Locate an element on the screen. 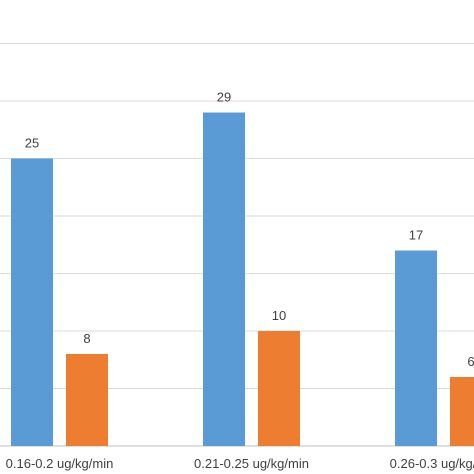  data-label: 29 is located at coordinates (224, 97).